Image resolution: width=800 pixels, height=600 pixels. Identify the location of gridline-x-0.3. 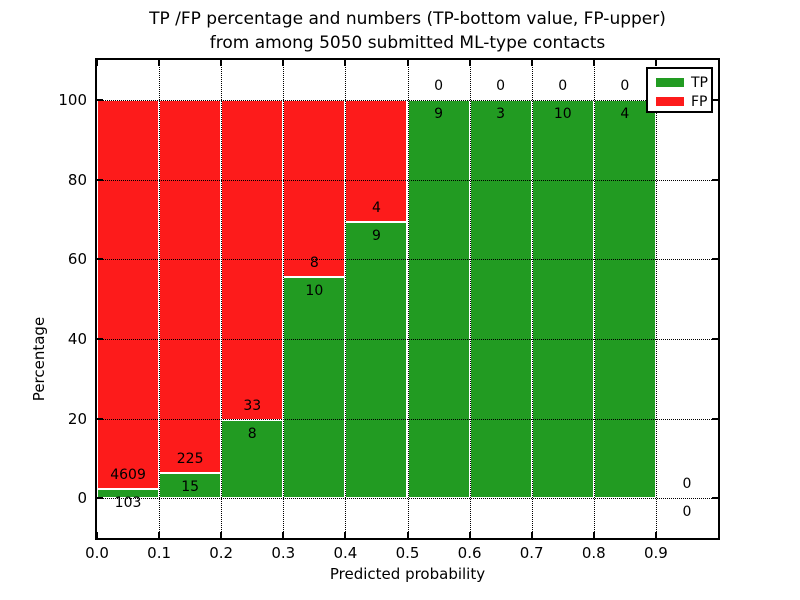
(284, 299).